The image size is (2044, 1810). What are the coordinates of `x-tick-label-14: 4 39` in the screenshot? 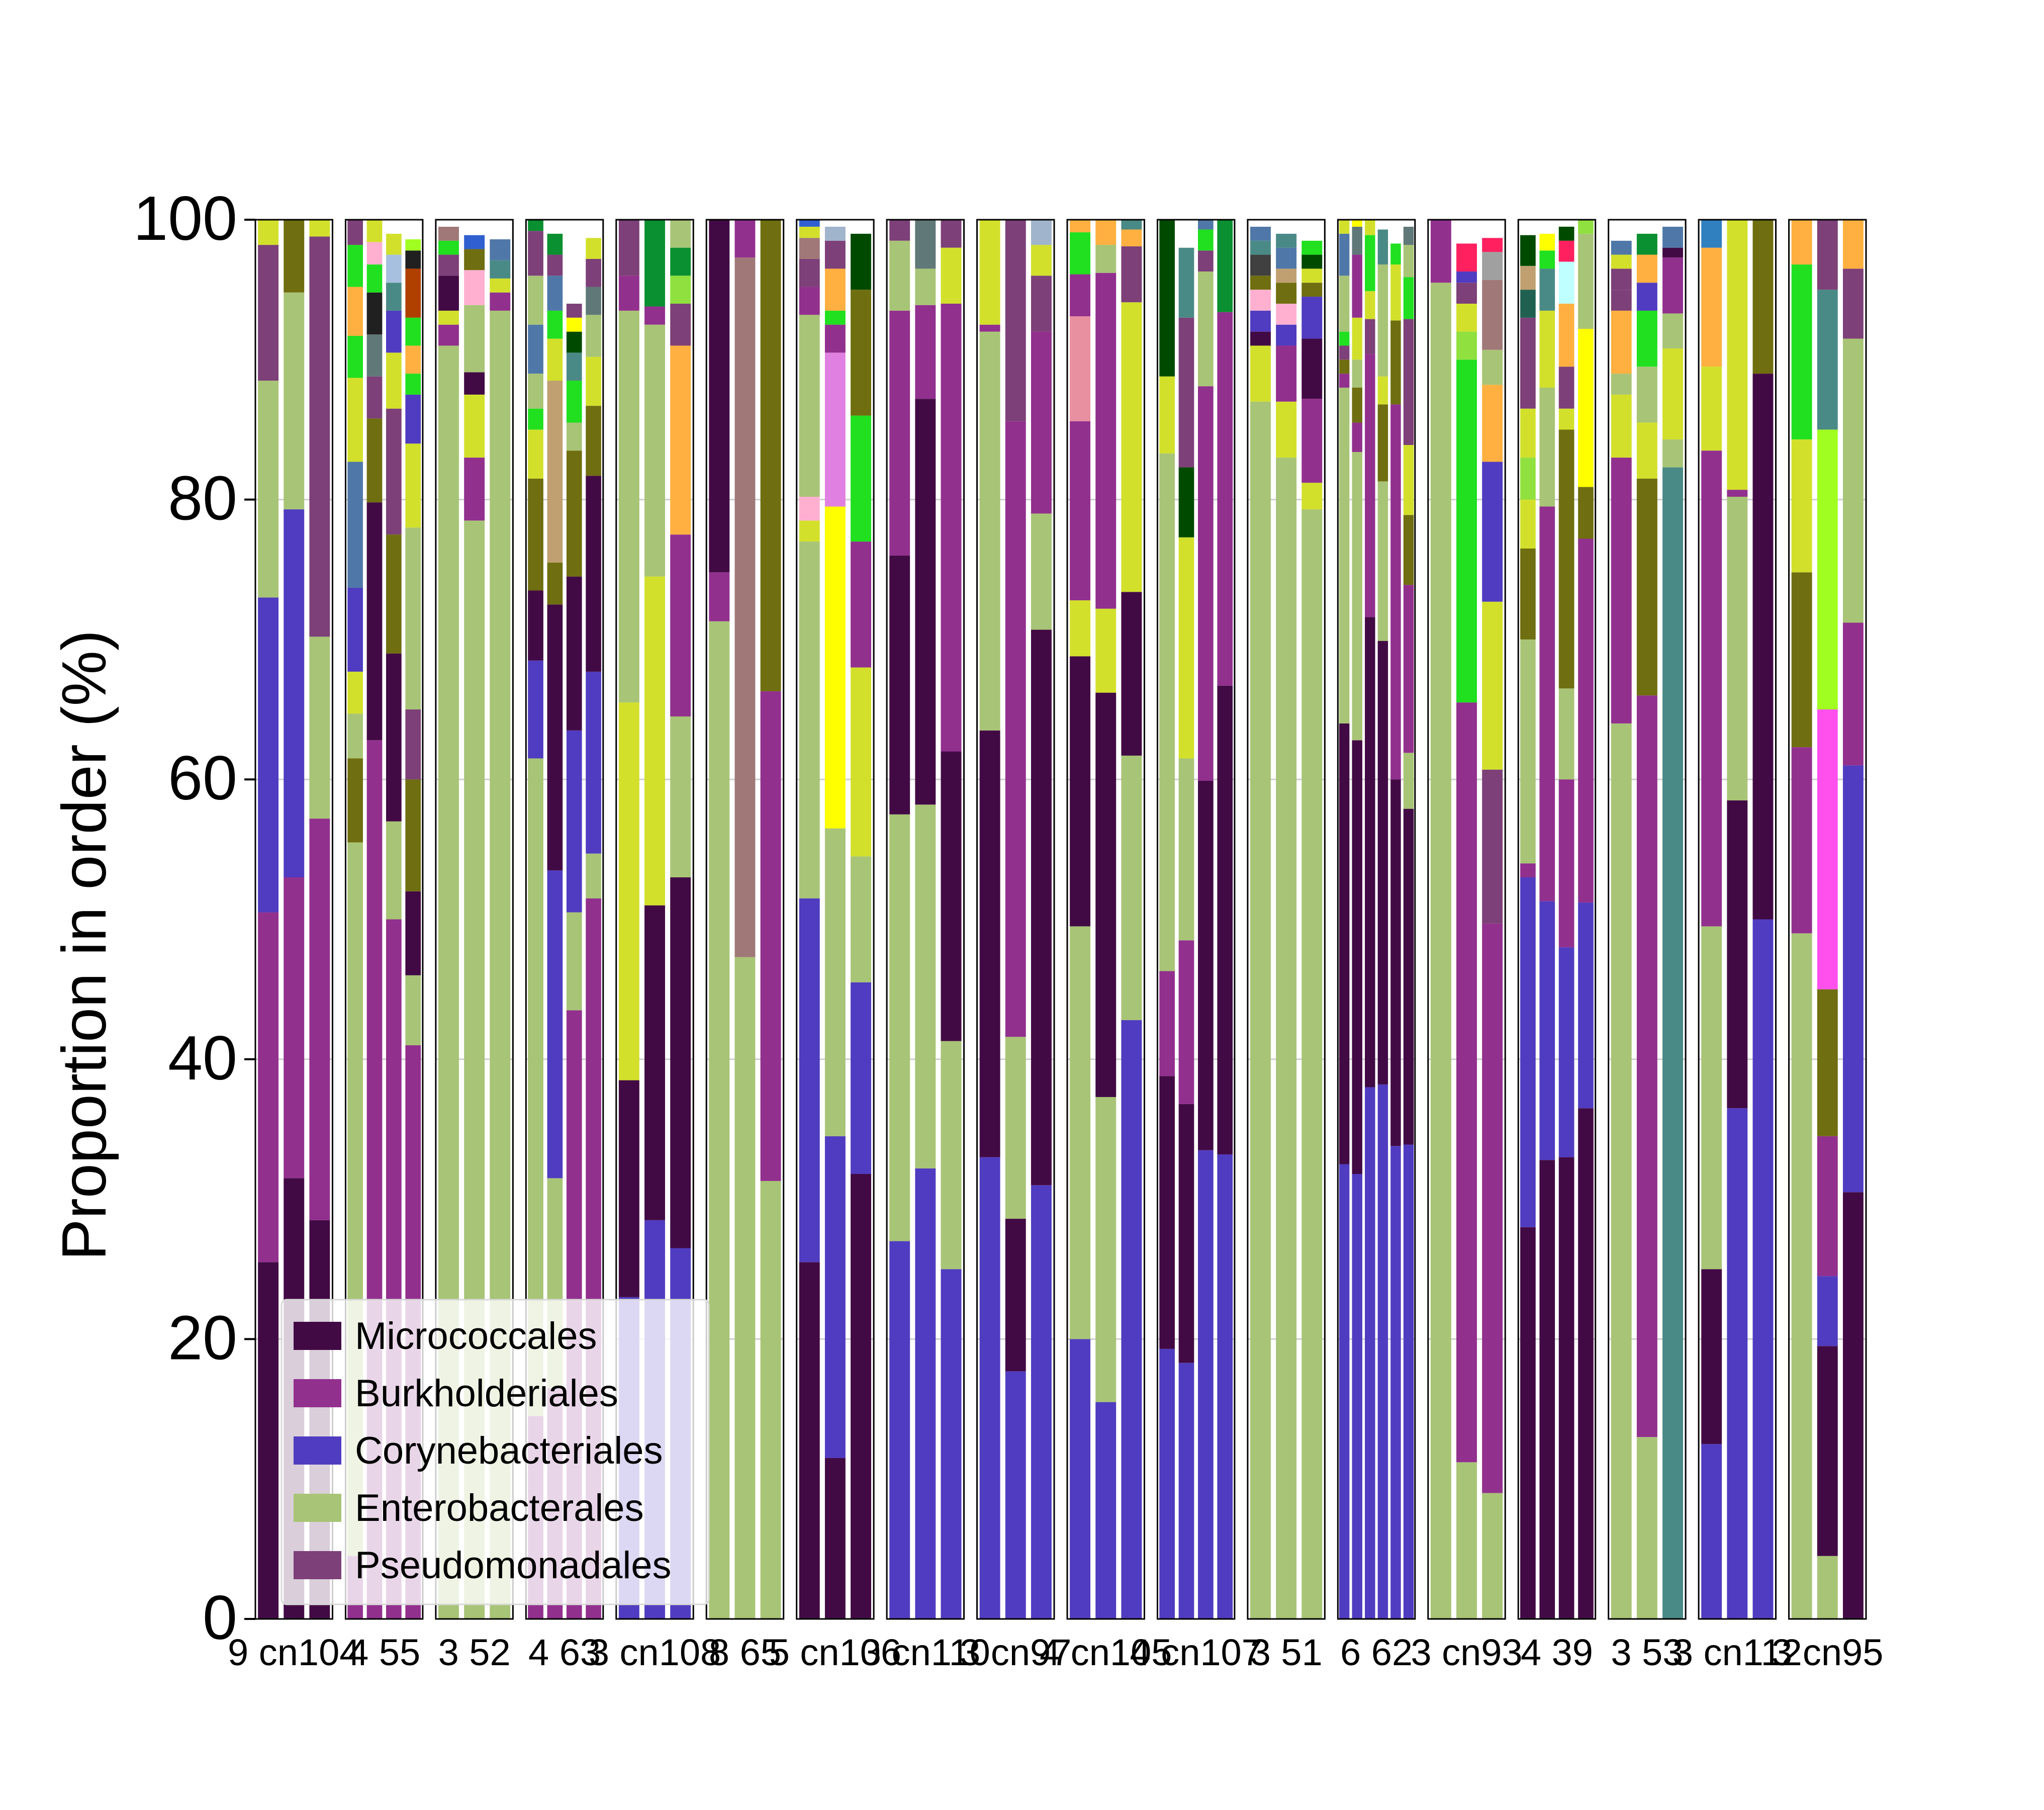 It's located at (1557, 1652).